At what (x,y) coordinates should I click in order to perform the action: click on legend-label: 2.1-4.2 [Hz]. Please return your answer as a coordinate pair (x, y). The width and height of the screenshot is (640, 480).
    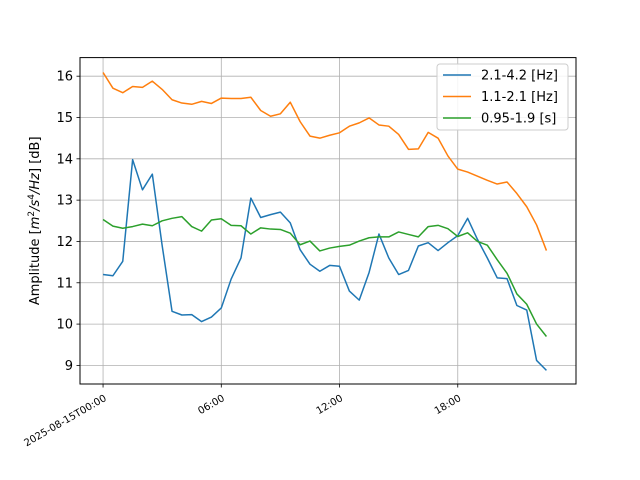
    Looking at the image, I should click on (519, 76).